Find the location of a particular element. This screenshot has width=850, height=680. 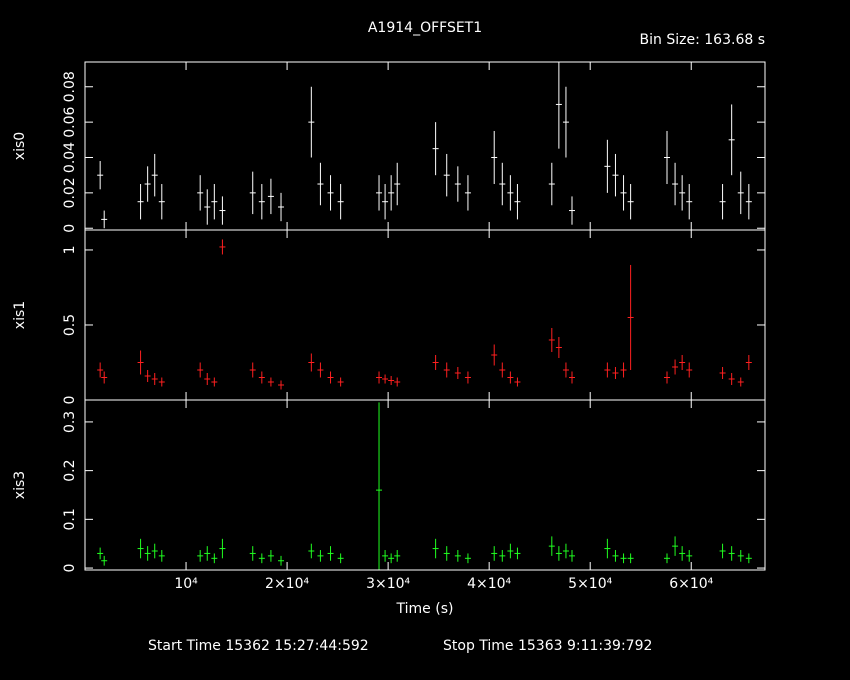

x-axis-label: Time (s) is located at coordinates (425, 609).